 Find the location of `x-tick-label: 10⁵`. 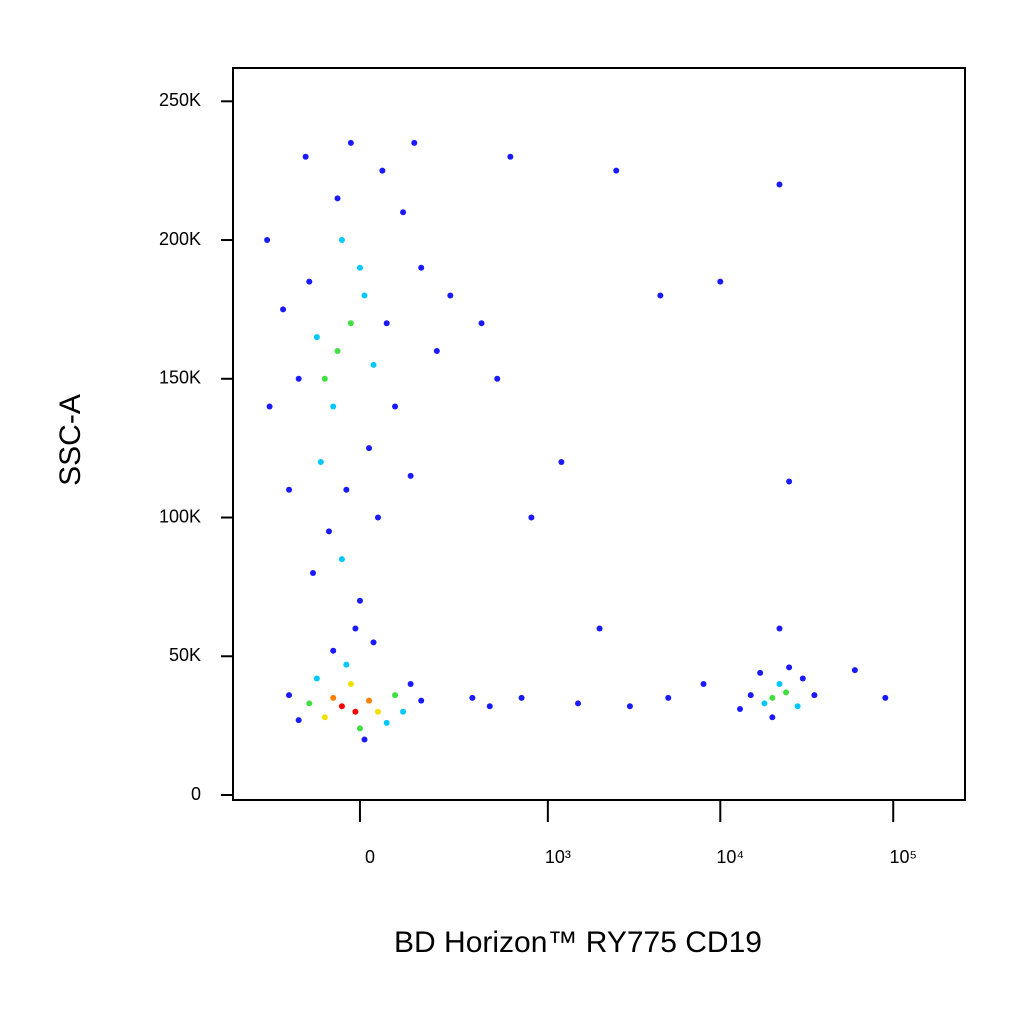

x-tick-label: 10⁵ is located at coordinates (902, 857).